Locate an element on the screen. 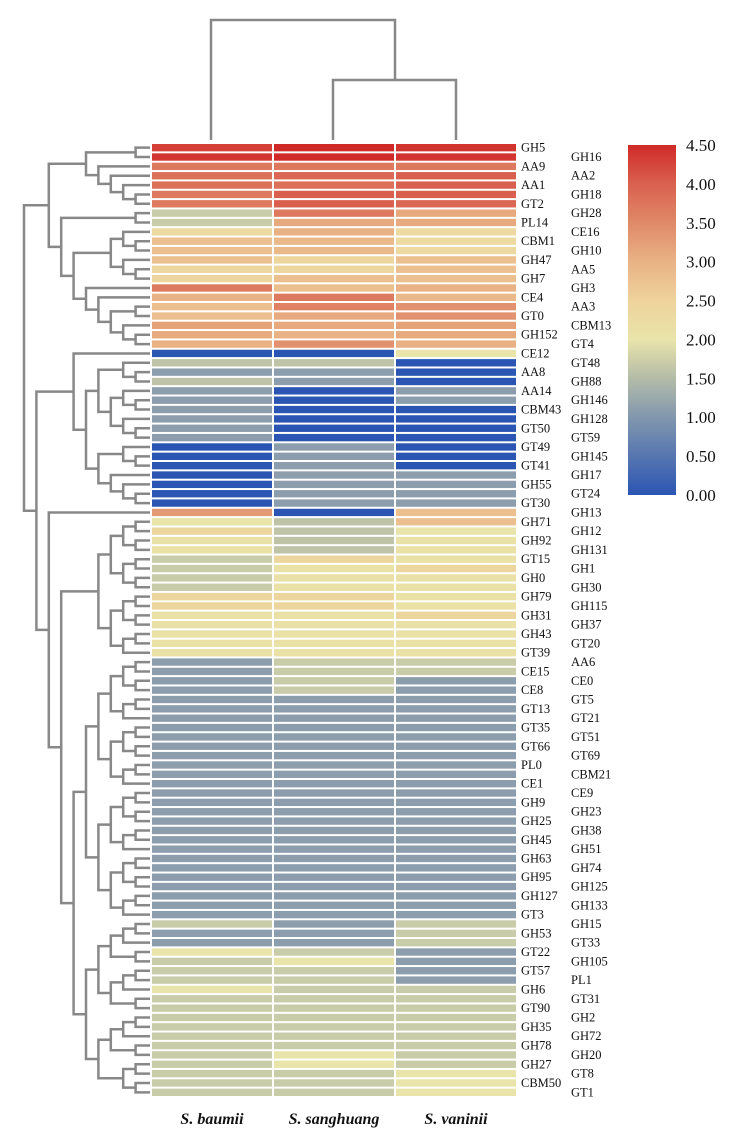 The width and height of the screenshot is (739, 1139). row-label: GH128 is located at coordinates (589, 419).